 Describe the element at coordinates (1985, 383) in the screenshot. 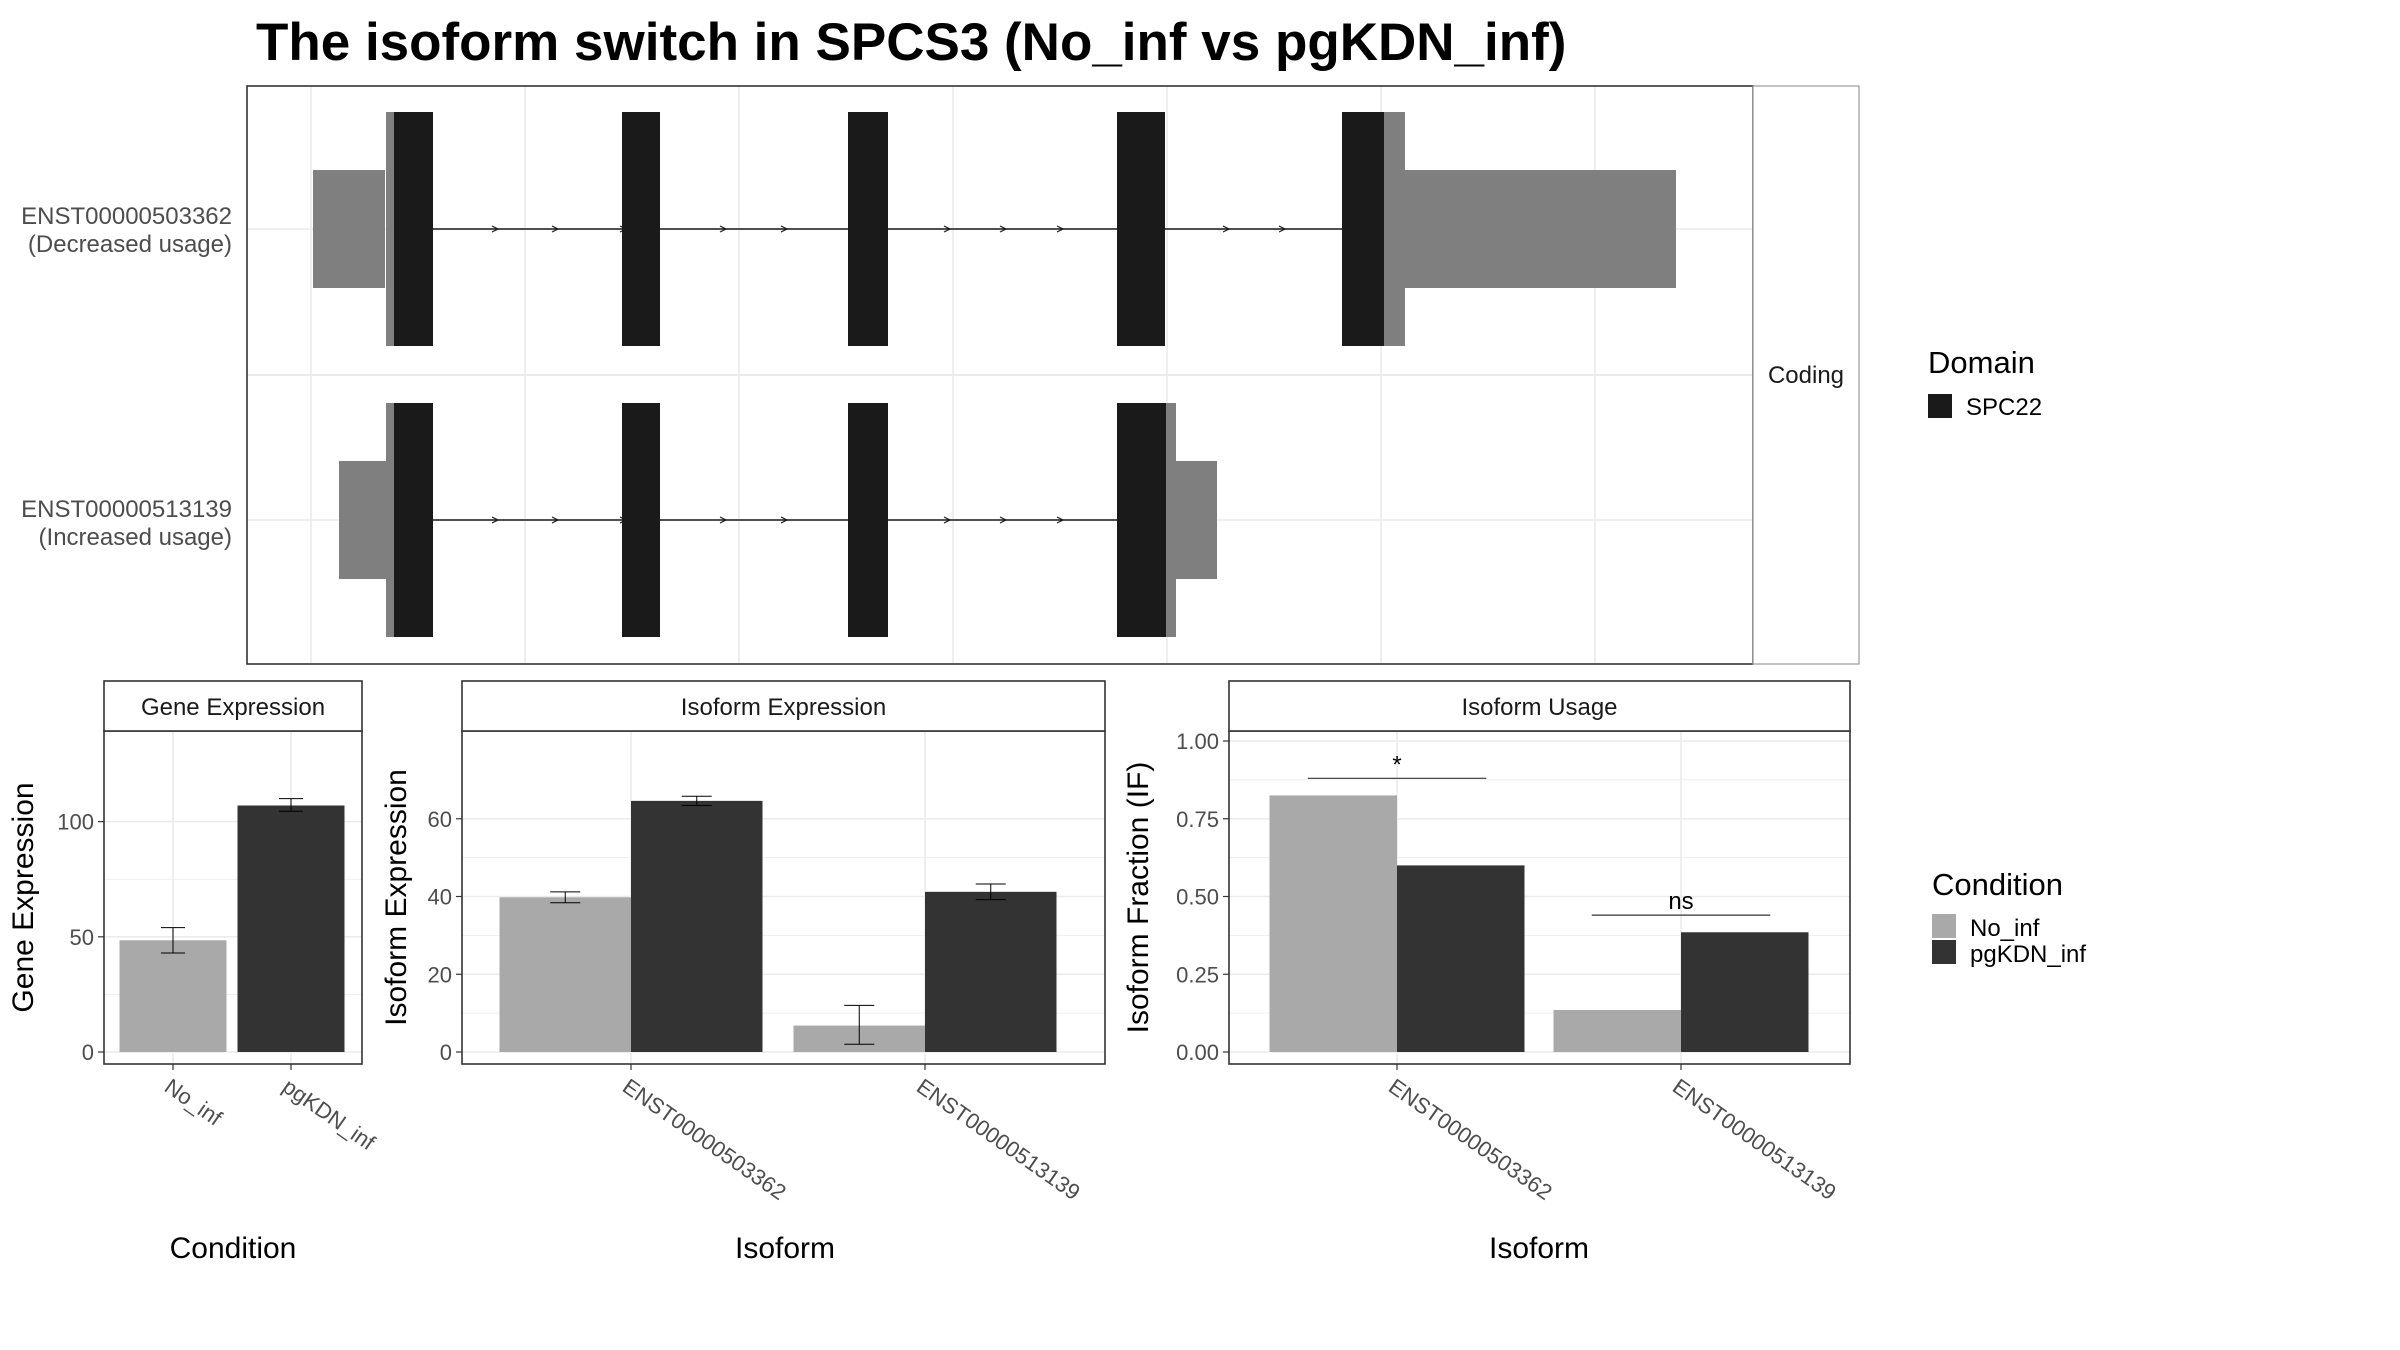

I see `domain-legend: Domain SPC22` at that location.